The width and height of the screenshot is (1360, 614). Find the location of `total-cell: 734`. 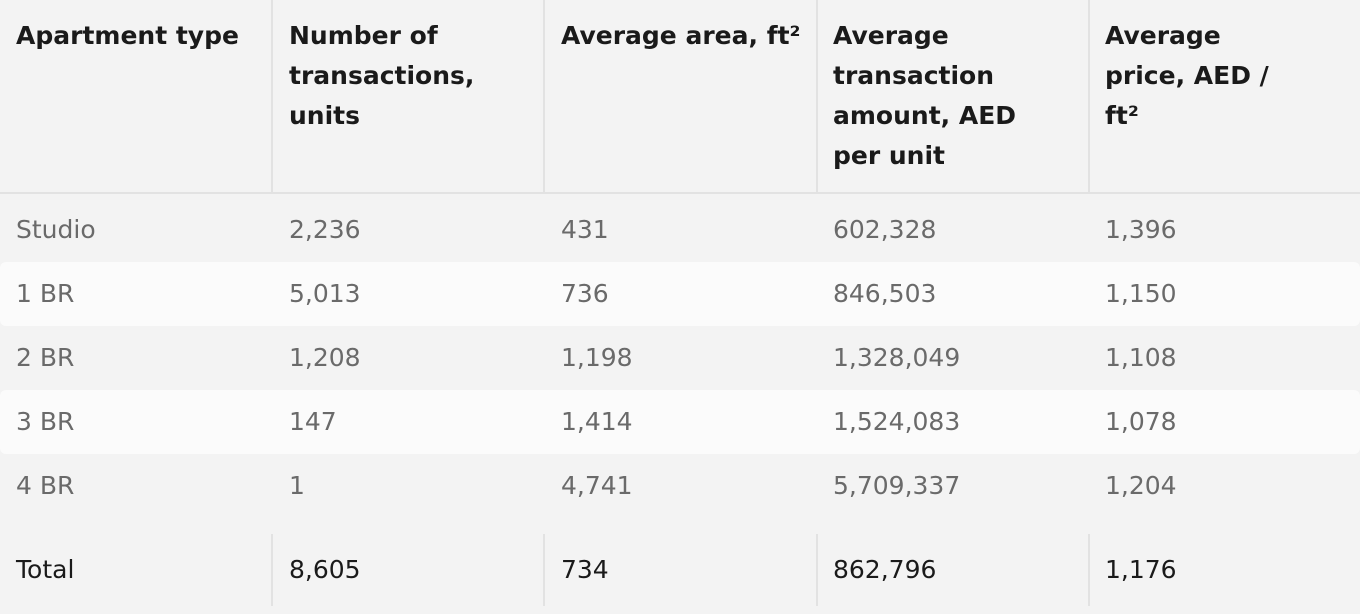

total-cell: 734 is located at coordinates (585, 569).